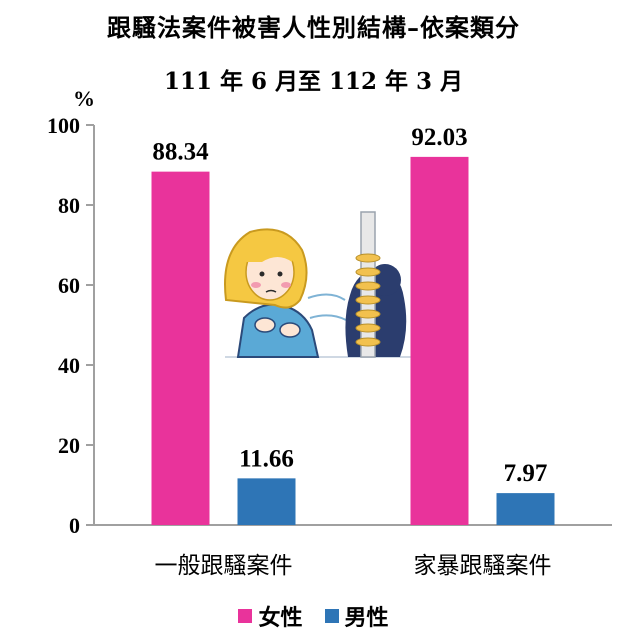 The width and height of the screenshot is (627, 632). I want to click on x-category-label: 一般跟騷案件, so click(224, 566).